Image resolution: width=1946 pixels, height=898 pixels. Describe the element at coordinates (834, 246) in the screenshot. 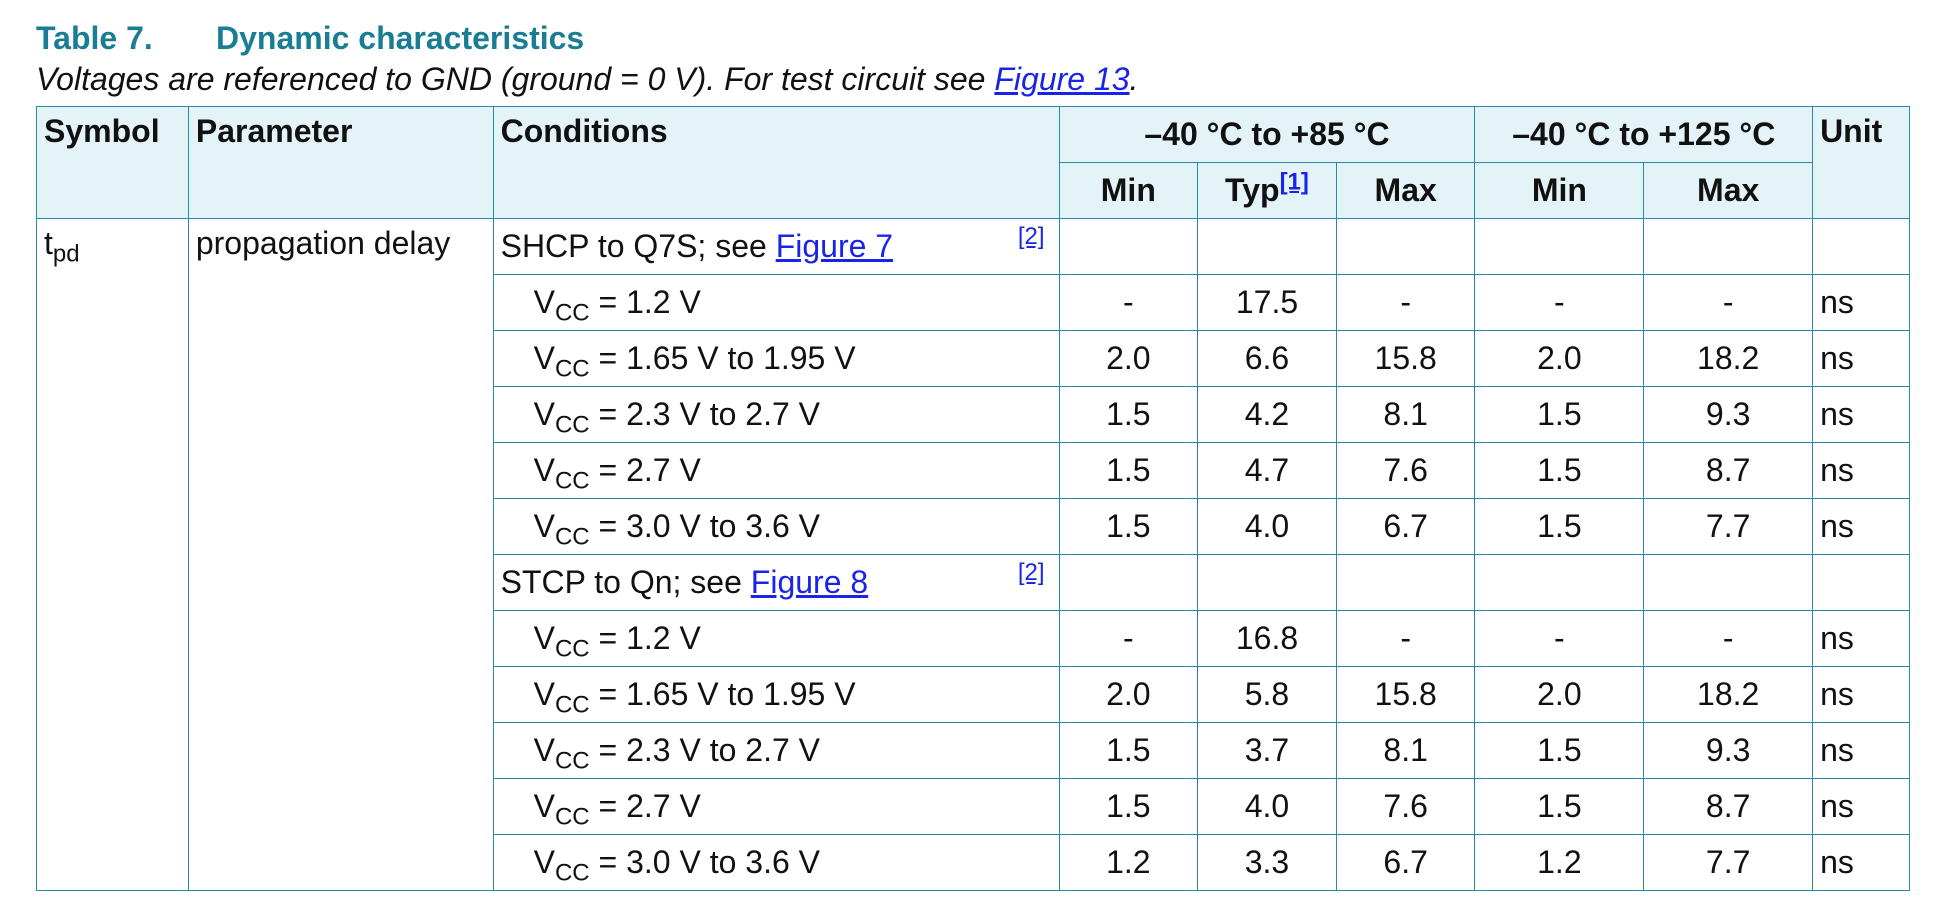

I see `figure-7-link: Figure 7` at that location.